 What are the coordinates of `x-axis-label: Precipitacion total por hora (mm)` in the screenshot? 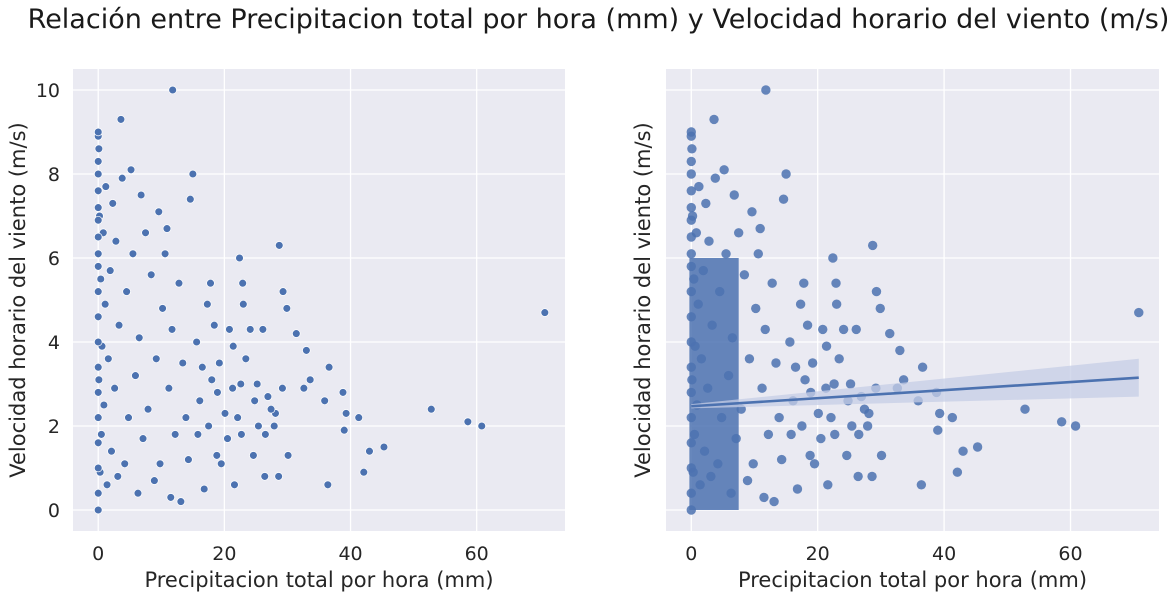 It's located at (318, 580).